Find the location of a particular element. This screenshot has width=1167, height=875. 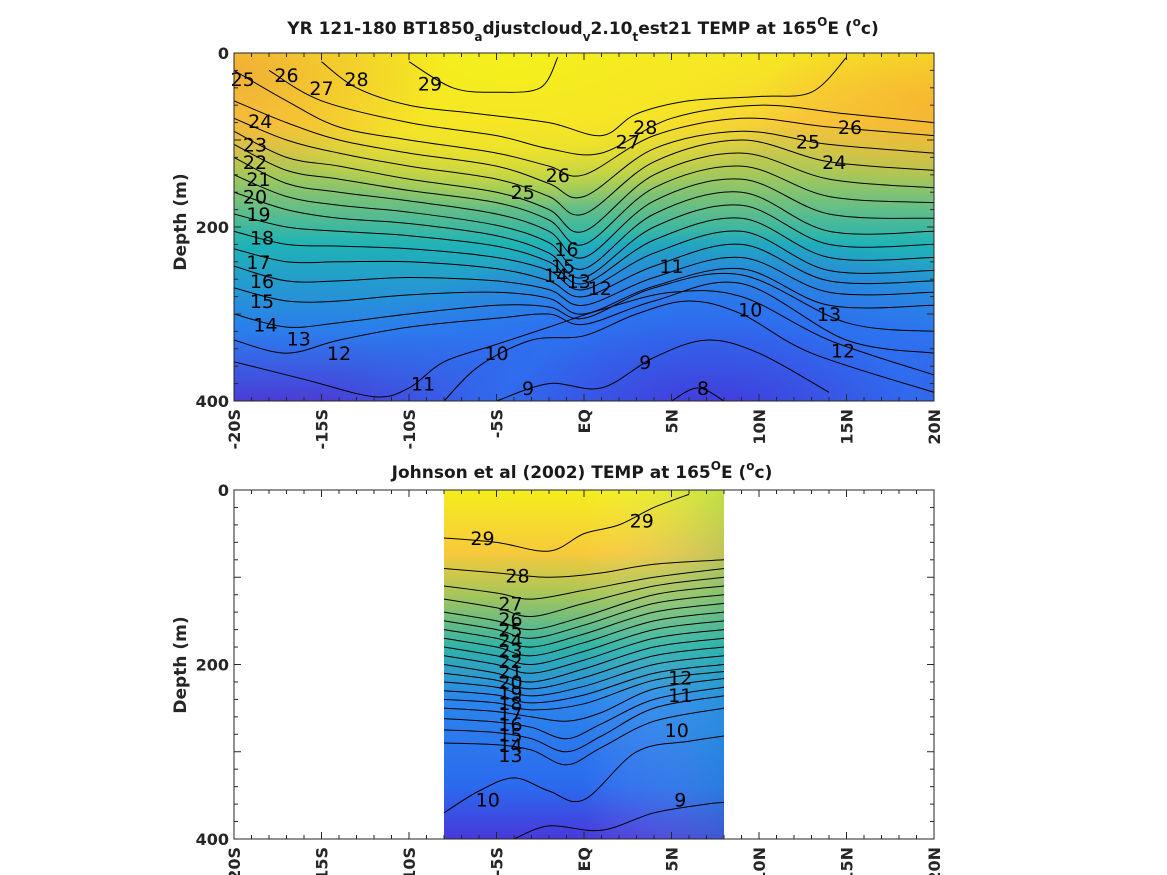

contour-label: 19 is located at coordinates (258, 215).